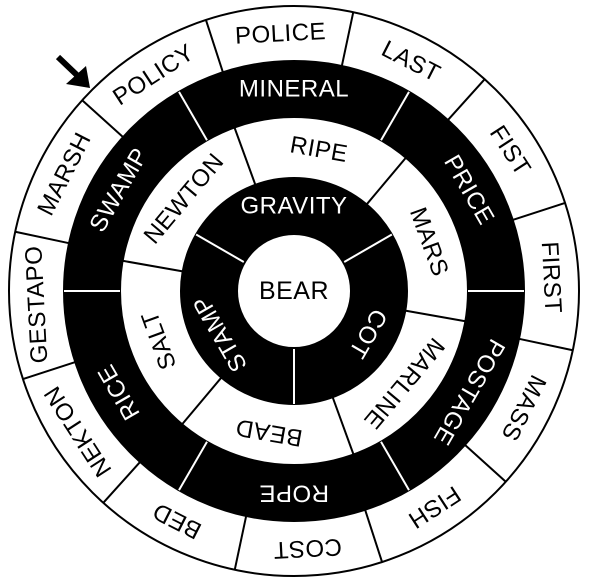 Image resolution: width=590 pixels, height=584 pixels. I want to click on segment-label-mineral: MINERAL, so click(294, 89).